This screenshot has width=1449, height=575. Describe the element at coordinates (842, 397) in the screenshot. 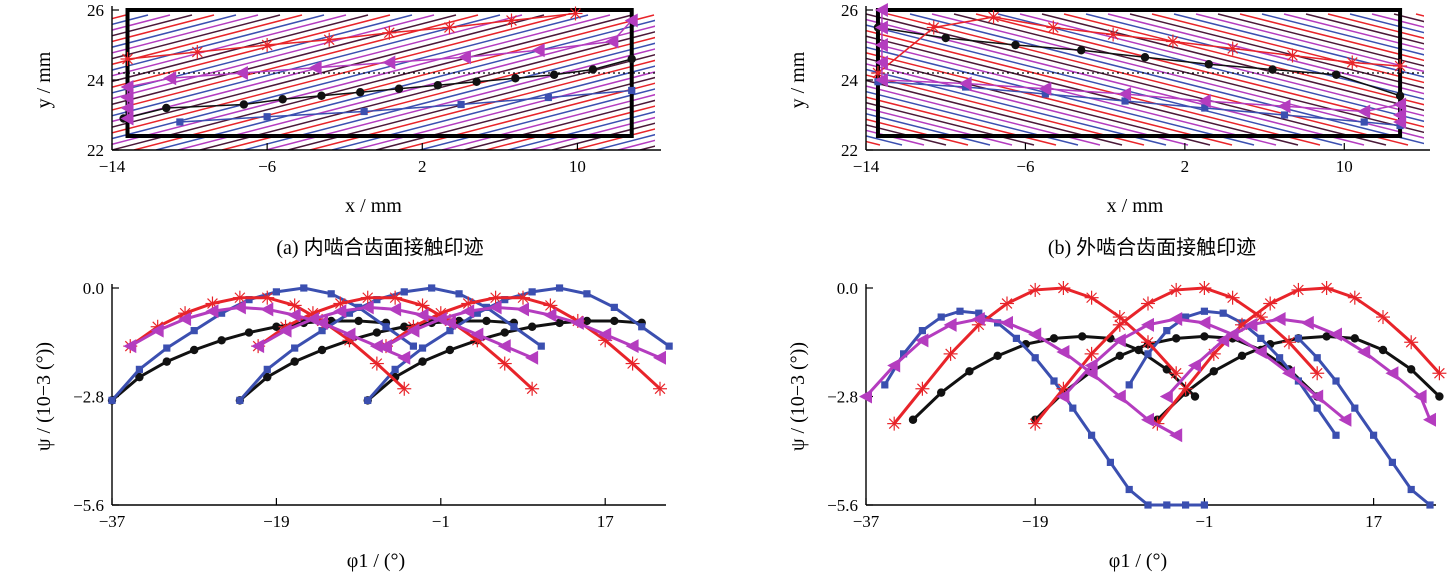

I see `y-tick-label: −2.8` at that location.